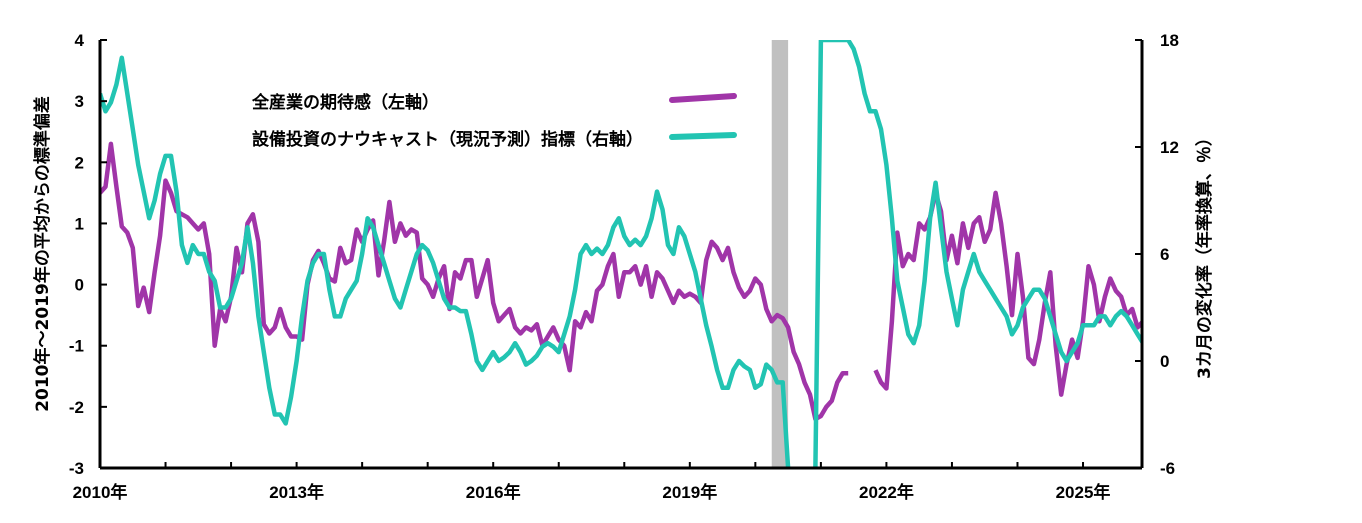 Image resolution: width=1362 pixels, height=523 pixels. I want to click on x-tick-label: 2022年, so click(886, 492).